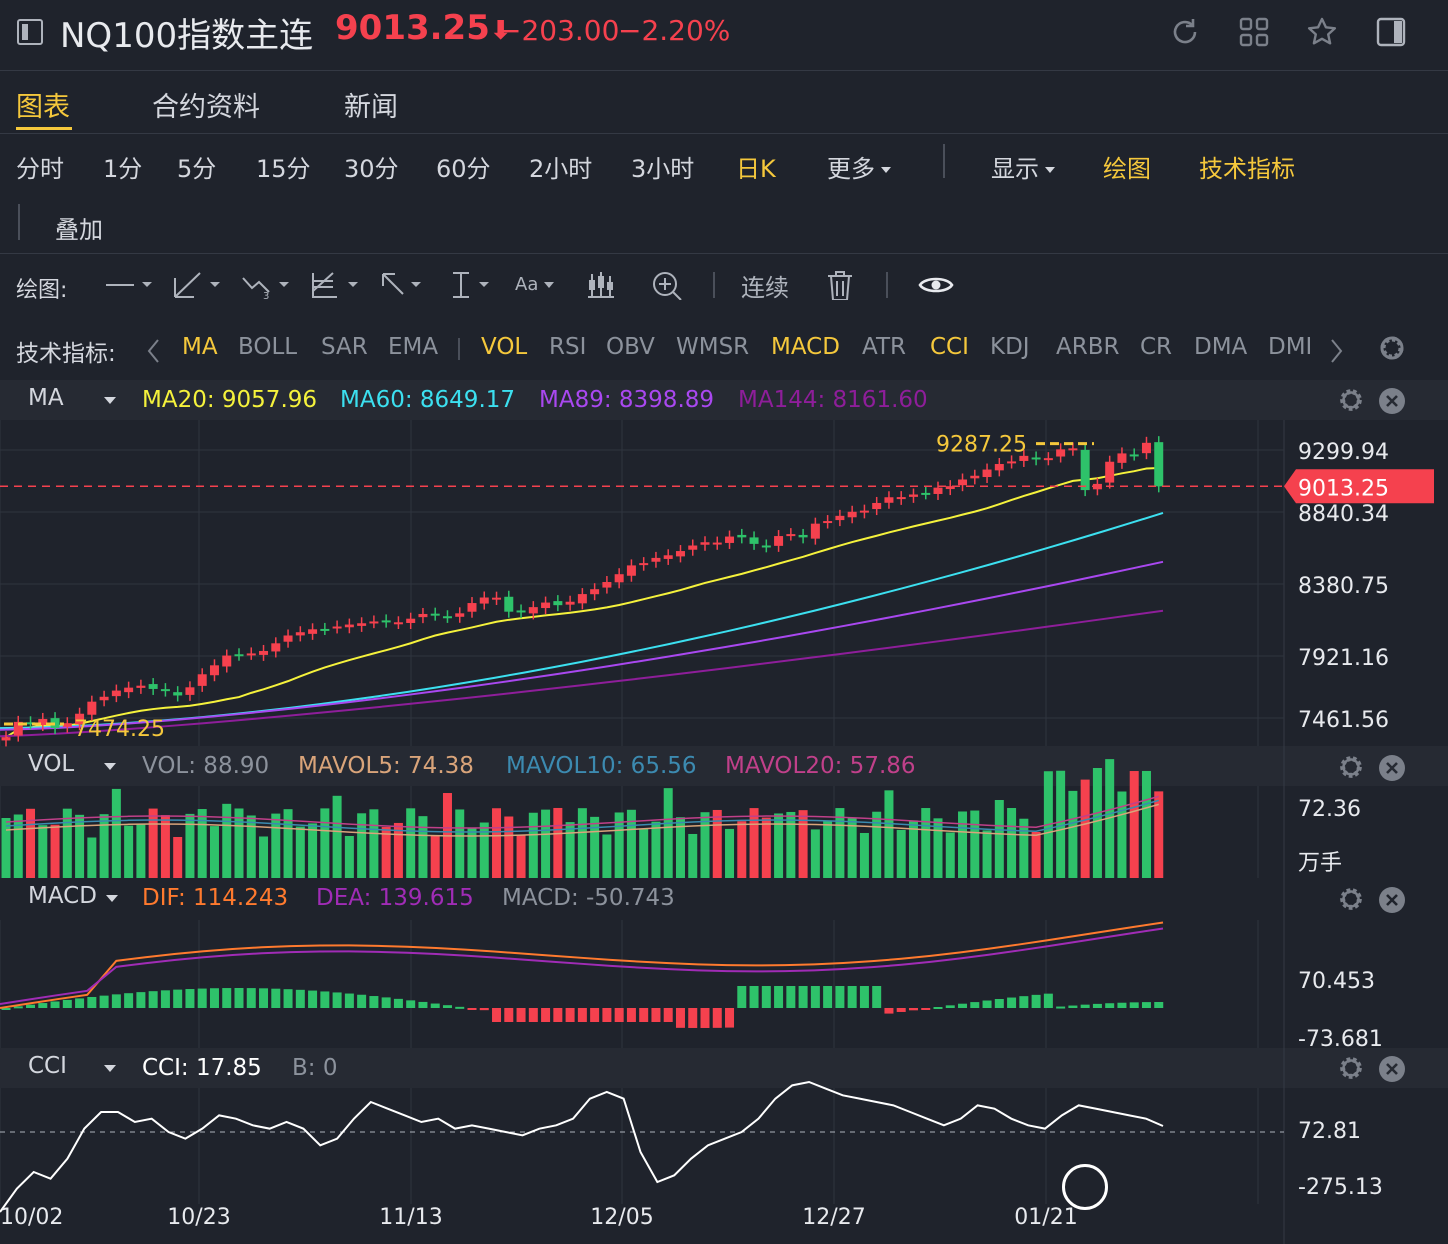 The width and height of the screenshot is (1448, 1244). What do you see at coordinates (1336, 351) in the screenshot?
I see `chevron-right-icon` at bounding box center [1336, 351].